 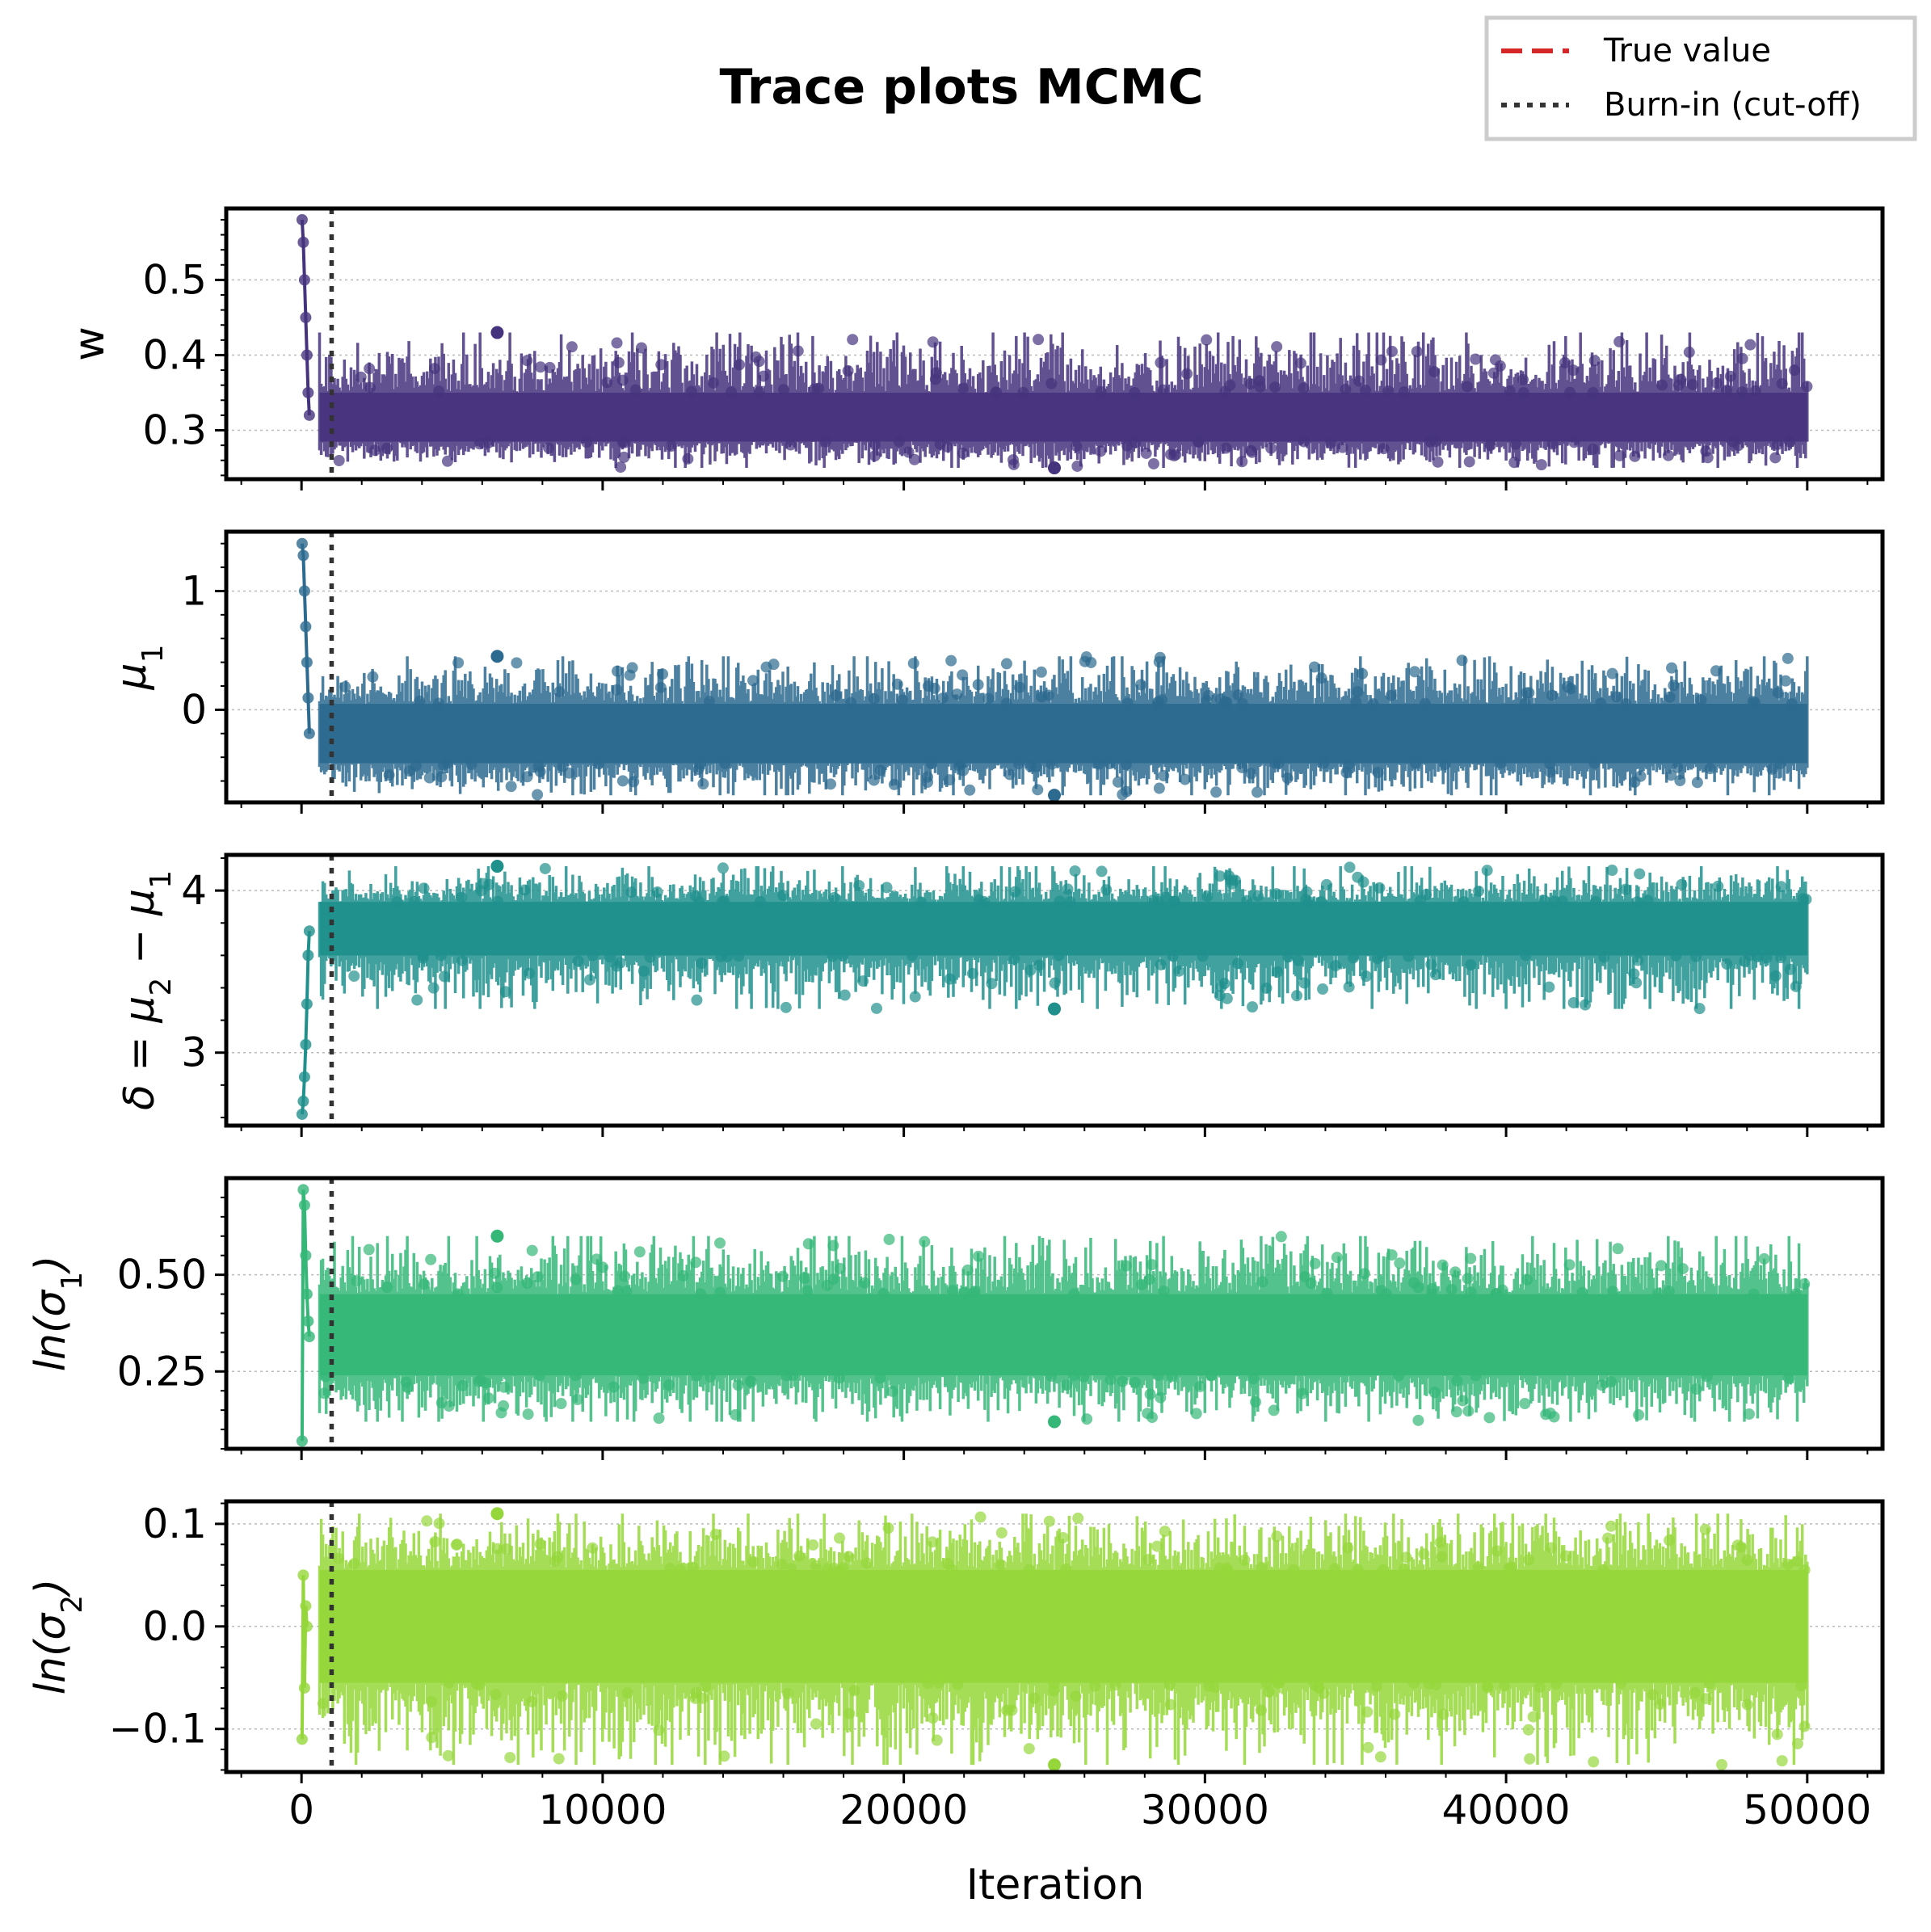 What do you see at coordinates (1063, 937) in the screenshot?
I see `trace-spikes` at bounding box center [1063, 937].